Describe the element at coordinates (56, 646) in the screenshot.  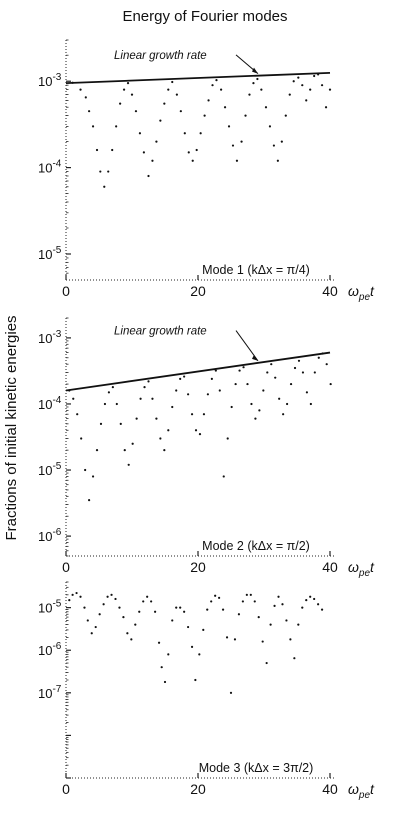
I see `y-tick-exponent: -6` at that location.